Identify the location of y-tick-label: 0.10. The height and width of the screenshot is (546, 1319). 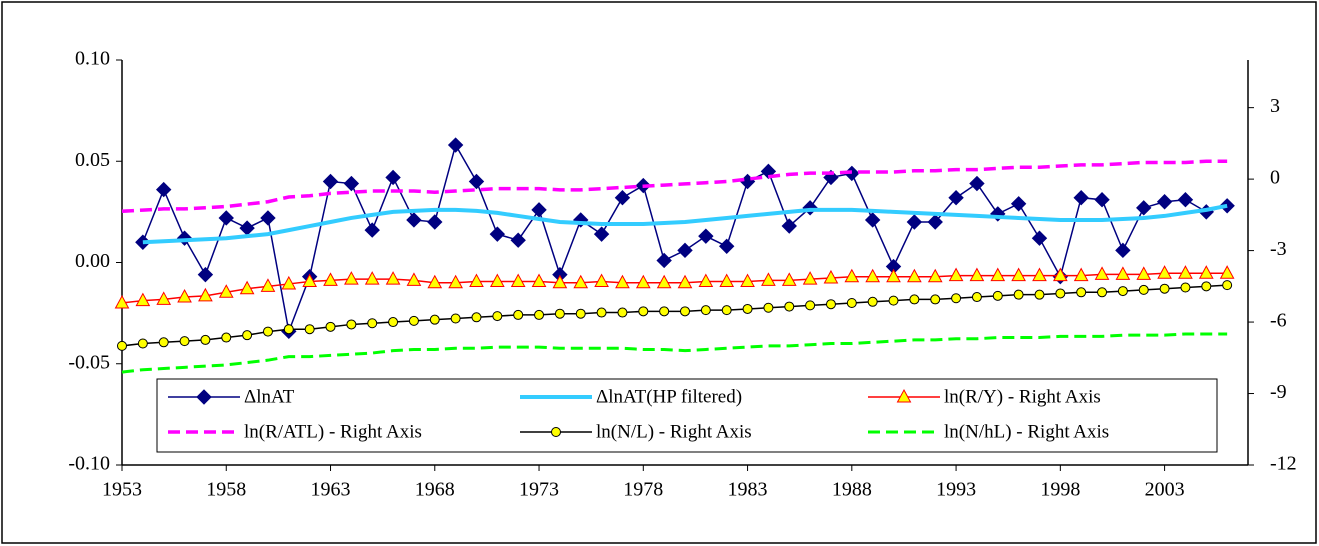
(92, 59).